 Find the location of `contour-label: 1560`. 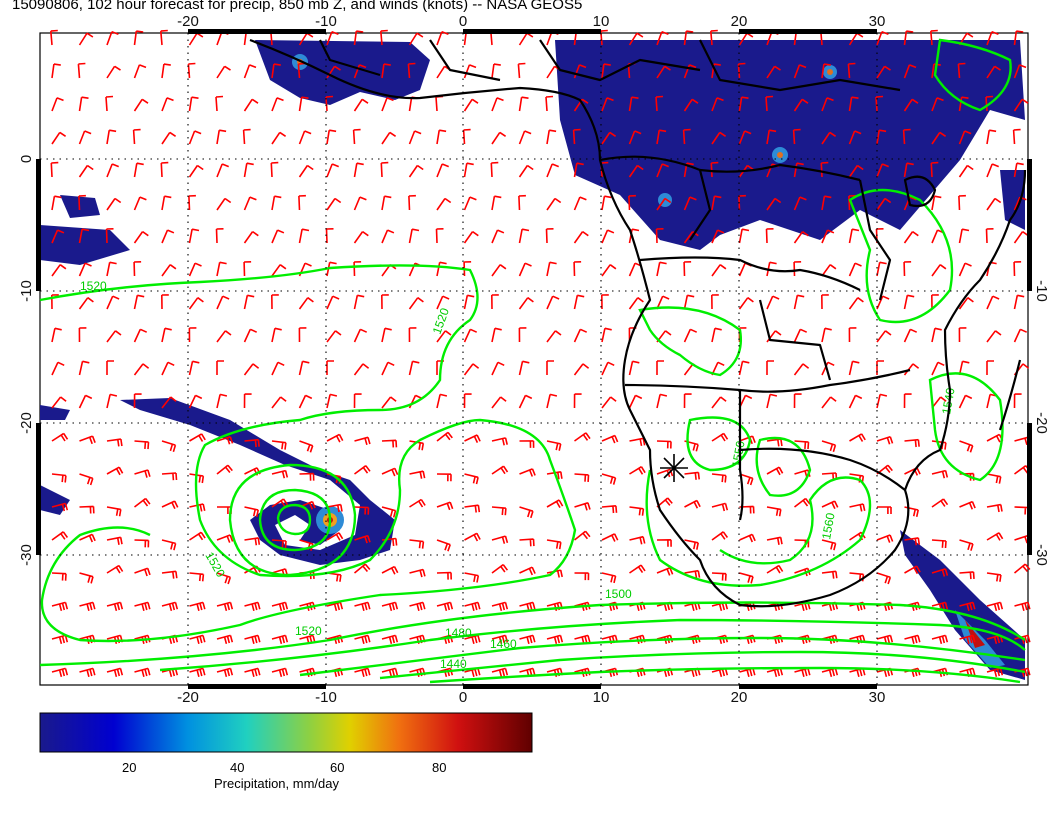

contour-label: 1560 is located at coordinates (828, 525).